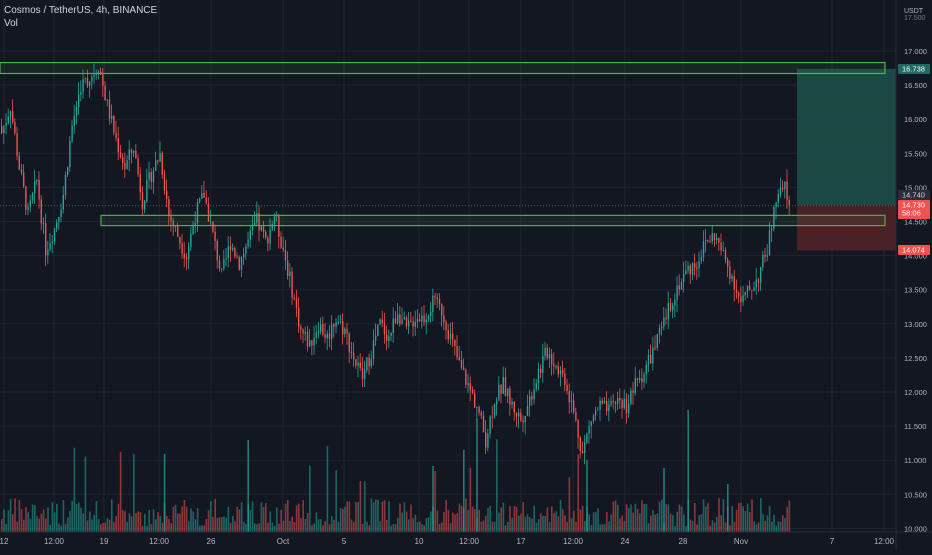 The width and height of the screenshot is (932, 555). I want to click on price-tick: 10.000, so click(915, 528).